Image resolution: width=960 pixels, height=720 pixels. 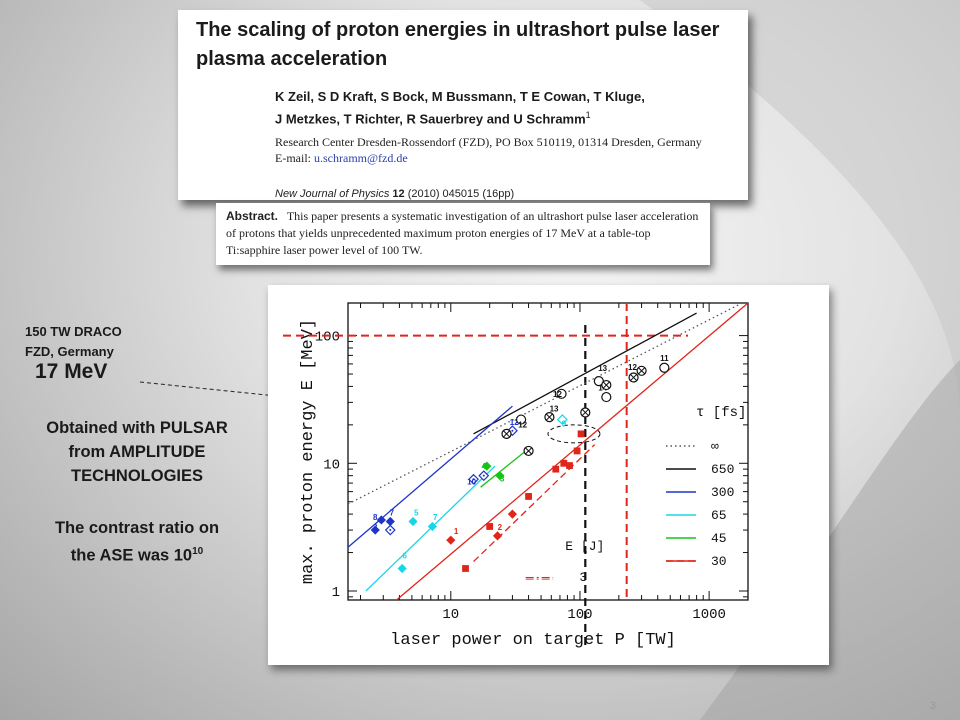 What do you see at coordinates (606, 385) in the screenshot?
I see `data-point-s9-p4-cross-b` at bounding box center [606, 385].